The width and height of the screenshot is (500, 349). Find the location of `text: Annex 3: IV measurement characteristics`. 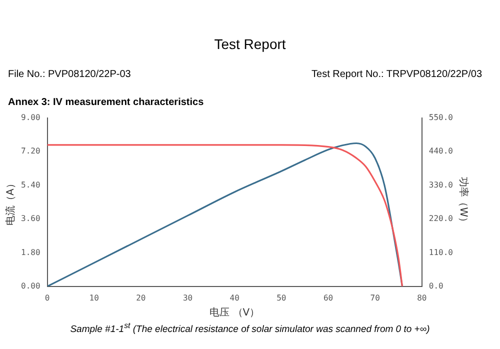

text: Annex 3: IV measurement characteristics is located at coordinates (106, 102).